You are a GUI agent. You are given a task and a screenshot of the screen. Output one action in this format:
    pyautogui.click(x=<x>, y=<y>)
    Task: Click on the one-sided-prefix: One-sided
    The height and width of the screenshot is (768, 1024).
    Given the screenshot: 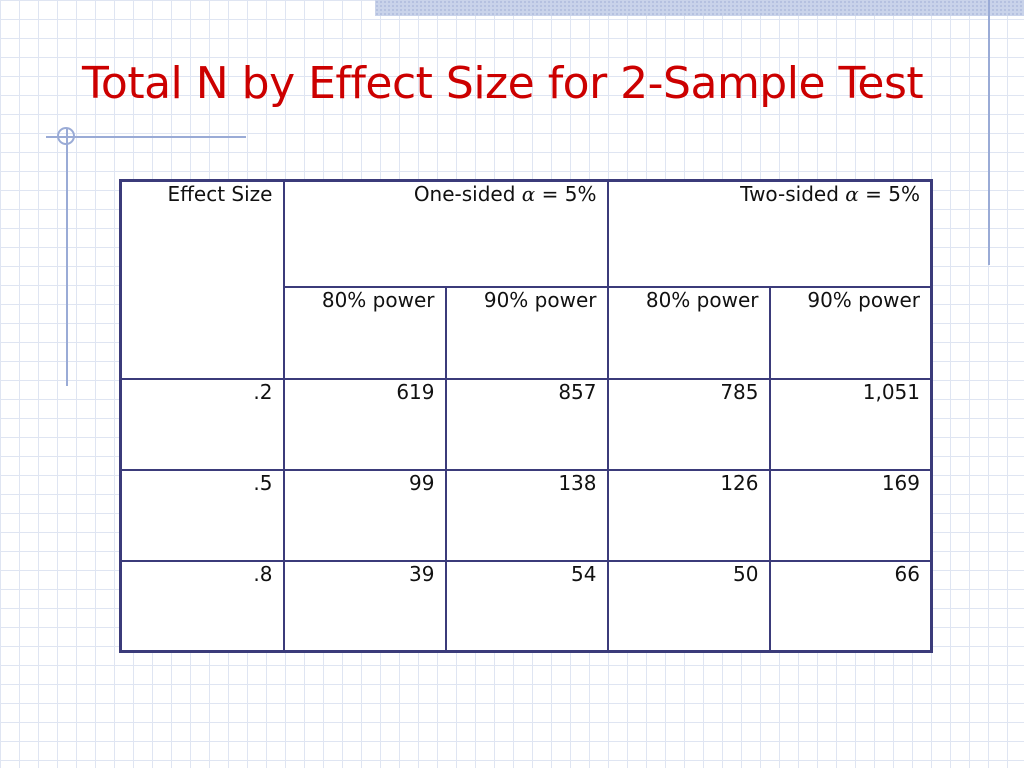 What is the action you would take?
    pyautogui.click(x=467, y=194)
    